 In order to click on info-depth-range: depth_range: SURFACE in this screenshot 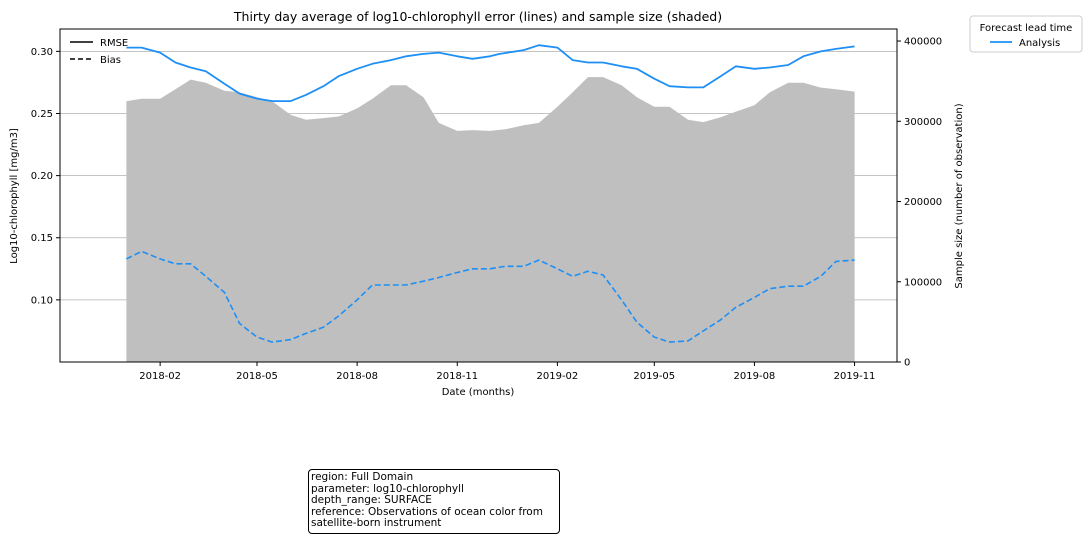, I will do `click(371, 500)`.